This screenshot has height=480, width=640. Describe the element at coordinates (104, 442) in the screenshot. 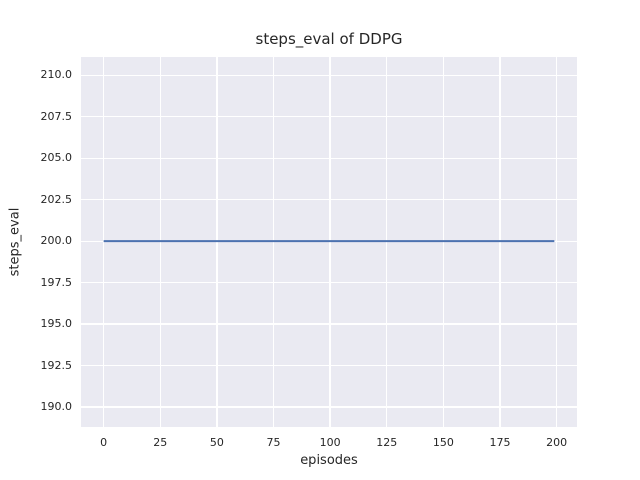

I see `x-tick-label: 0` at that location.